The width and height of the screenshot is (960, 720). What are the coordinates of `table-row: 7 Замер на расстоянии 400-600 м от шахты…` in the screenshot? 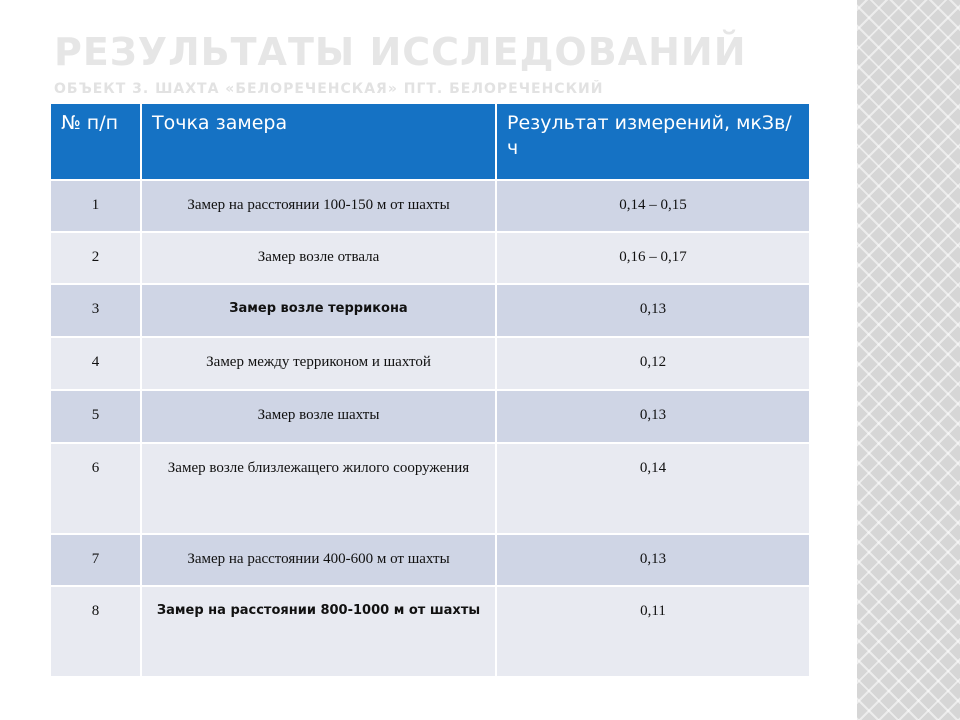 It's located at (430, 560).